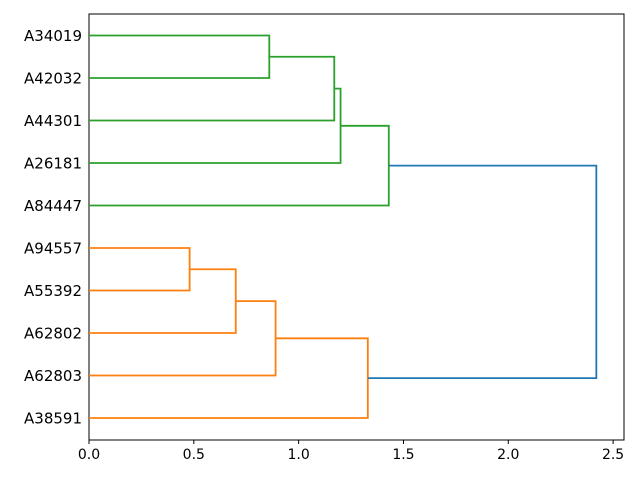 This screenshot has width=640, height=480. I want to click on leaf-label: A62803, so click(53, 376).